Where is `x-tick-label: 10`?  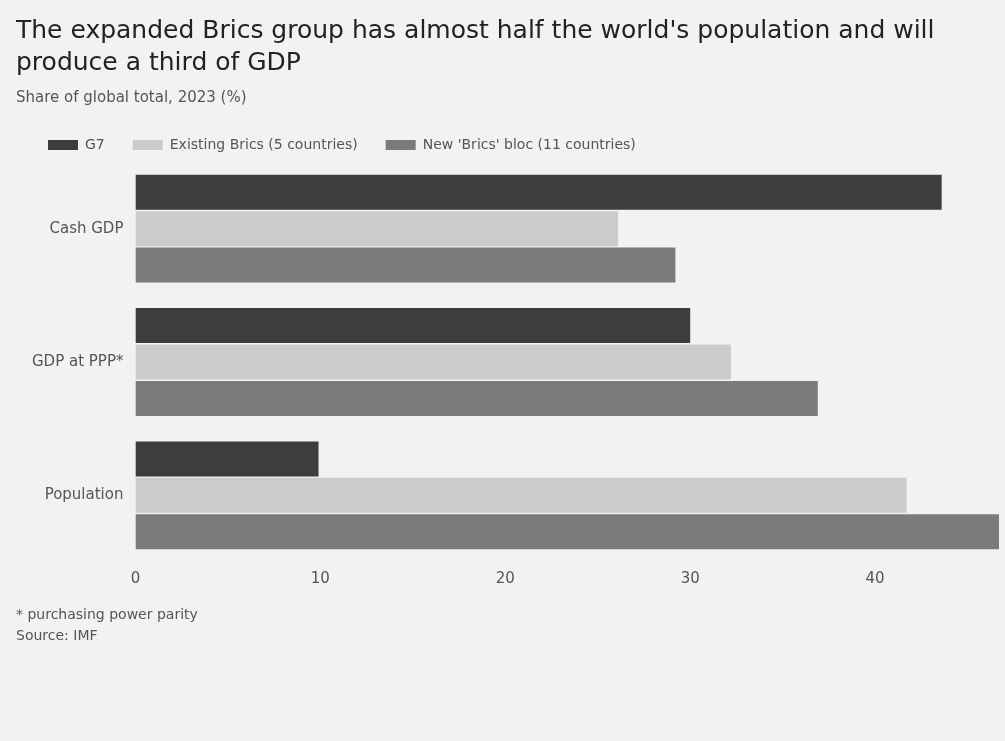 x-tick-label: 10 is located at coordinates (320, 577).